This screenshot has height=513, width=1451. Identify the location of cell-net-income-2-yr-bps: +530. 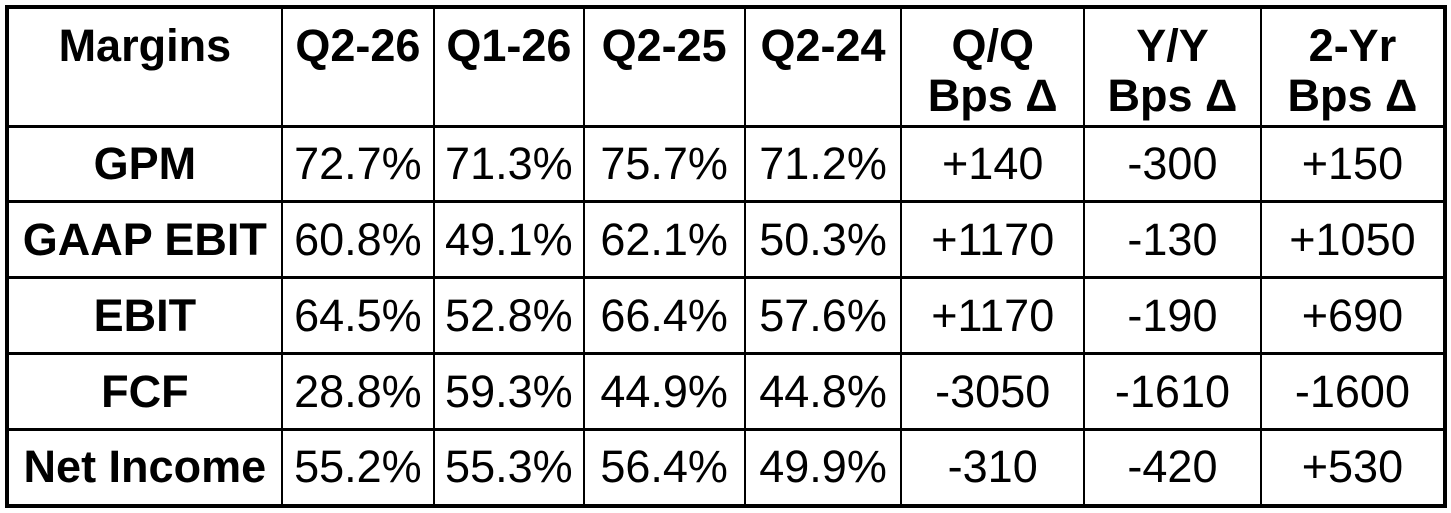
(1353, 467).